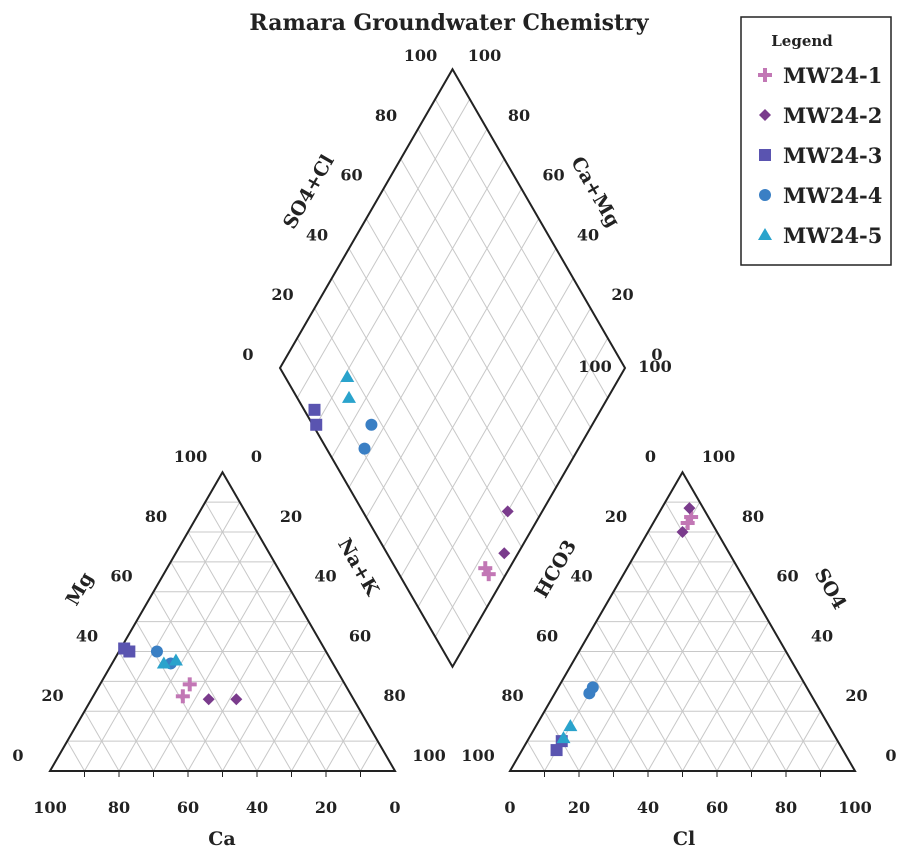 This screenshot has height=851, width=899. What do you see at coordinates (832, 155) in the screenshot?
I see `legend-label: MW24-3` at bounding box center [832, 155].